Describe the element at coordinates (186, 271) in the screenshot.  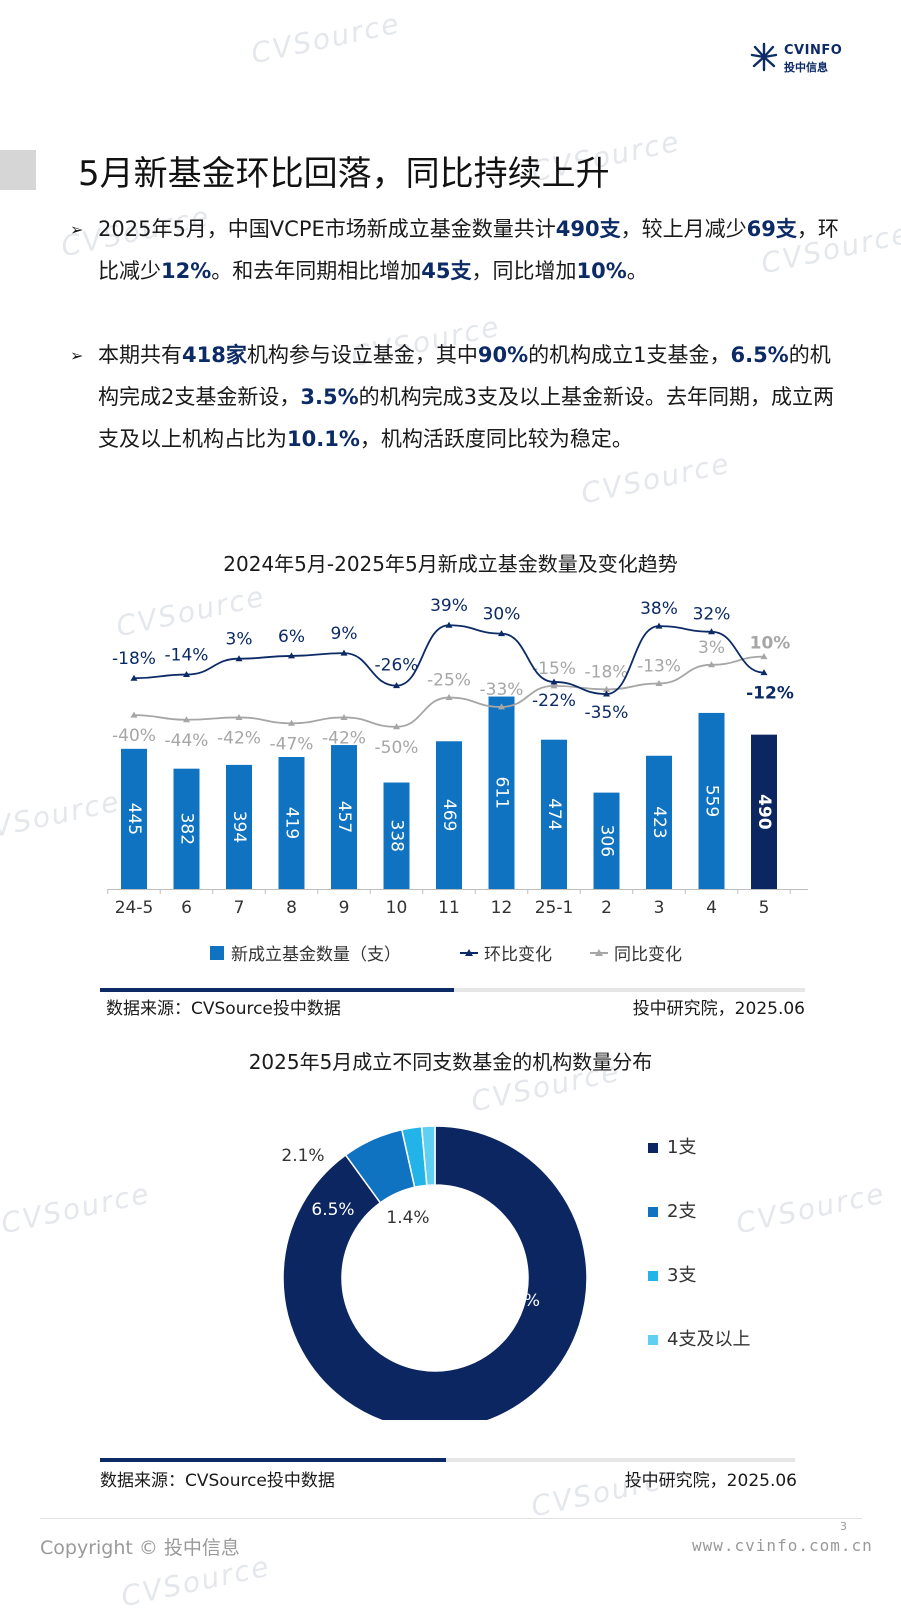
I see `highlight-run: 12%` at that location.